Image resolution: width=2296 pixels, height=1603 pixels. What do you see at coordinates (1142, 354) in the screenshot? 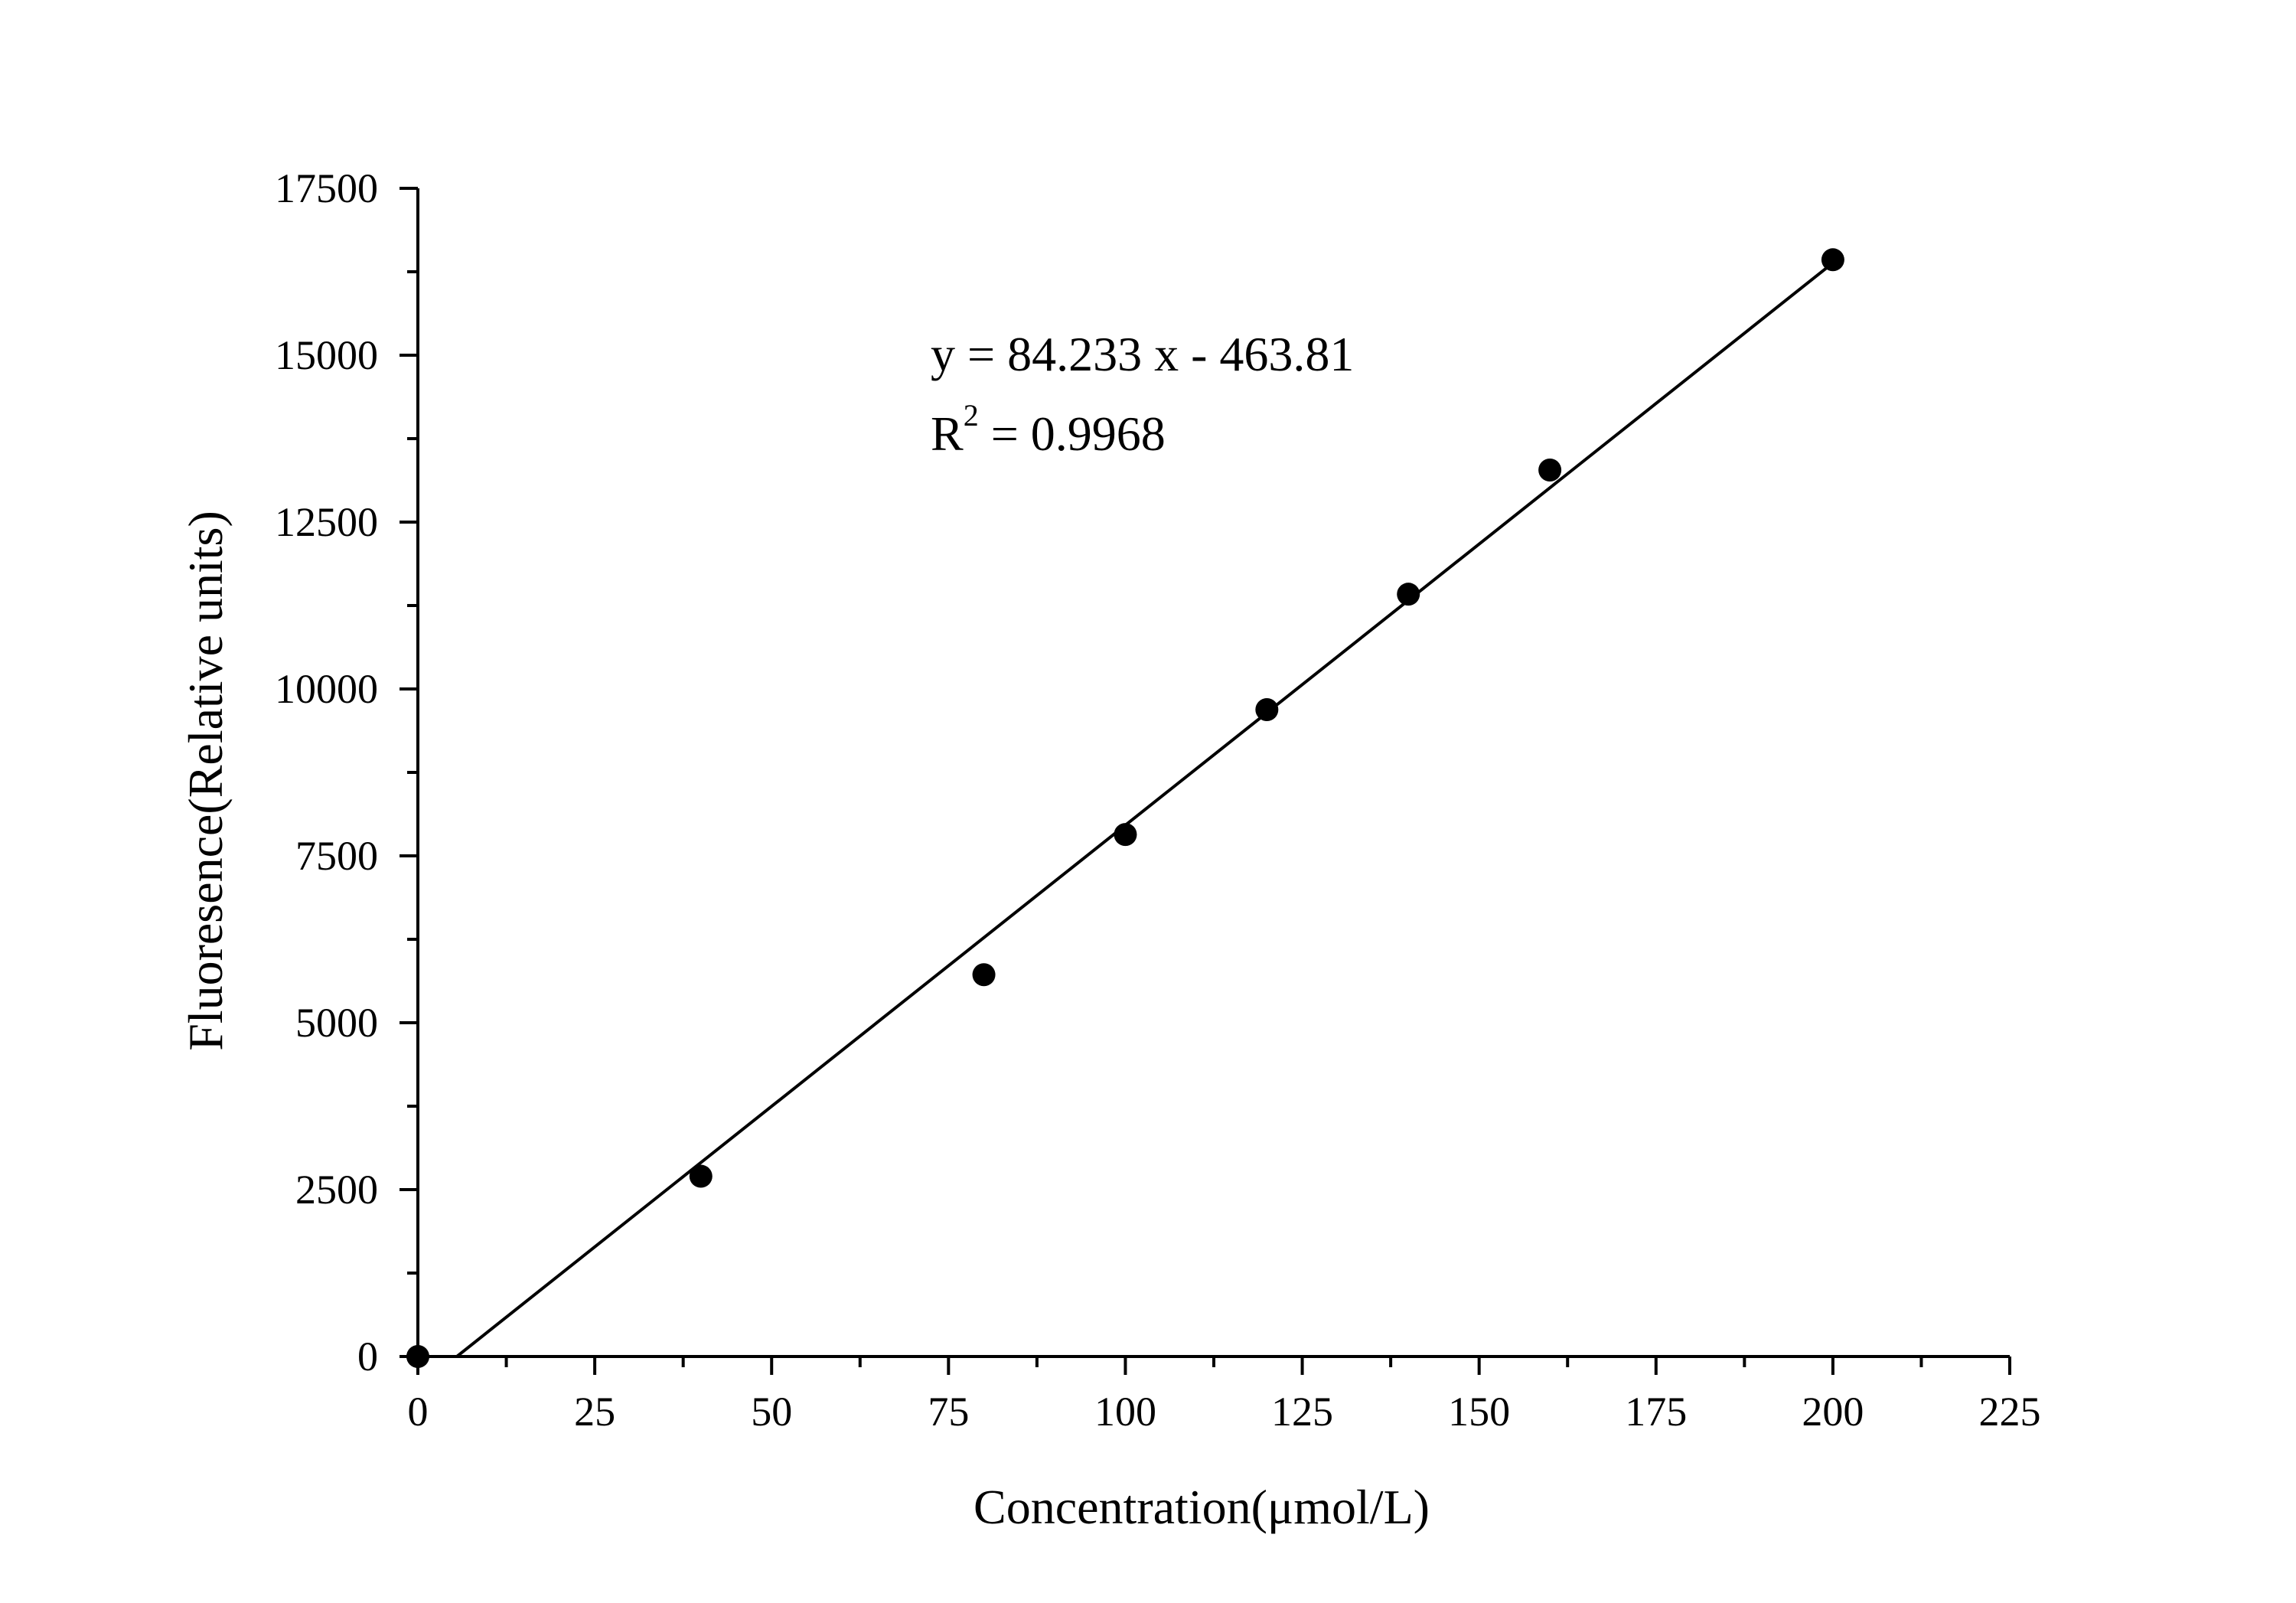
I see `regression-equation: y = 84.233 x - 463.81` at bounding box center [1142, 354].